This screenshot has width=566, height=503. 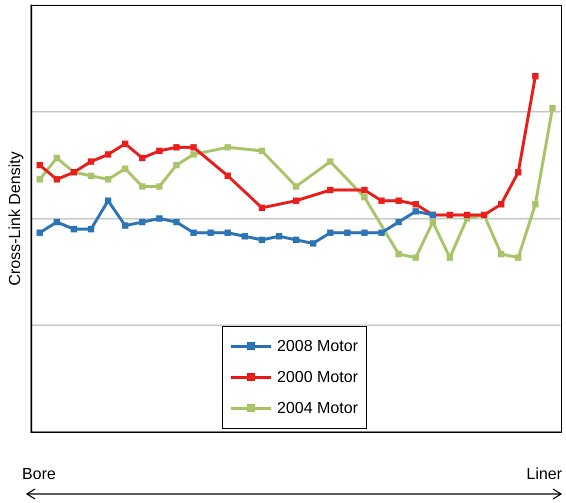 What do you see at coordinates (39, 475) in the screenshot?
I see `text: Bore` at bounding box center [39, 475].